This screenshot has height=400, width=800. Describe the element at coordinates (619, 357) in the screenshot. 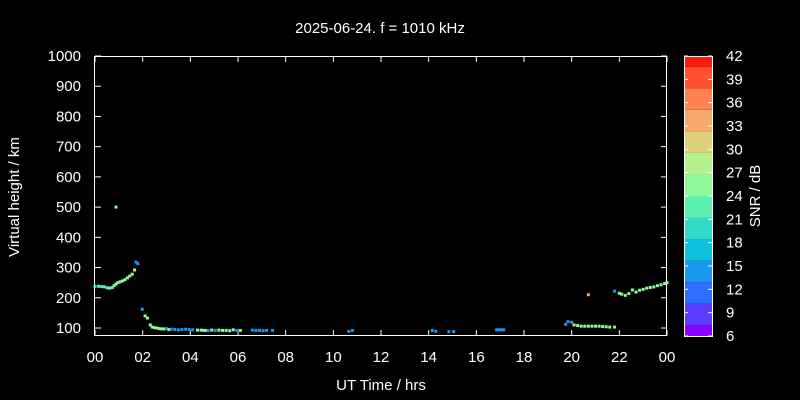

I see `x-tick-label: 22` at that location.